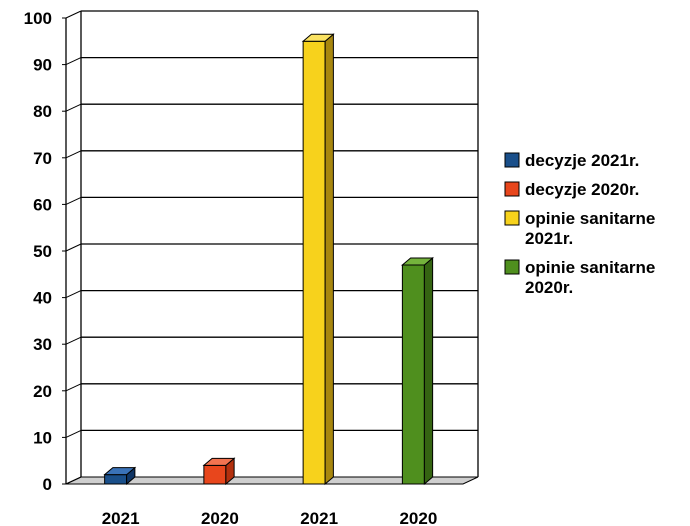 The width and height of the screenshot is (690, 526). I want to click on legend-item: opinie sanitarne 2021r., so click(579, 228).